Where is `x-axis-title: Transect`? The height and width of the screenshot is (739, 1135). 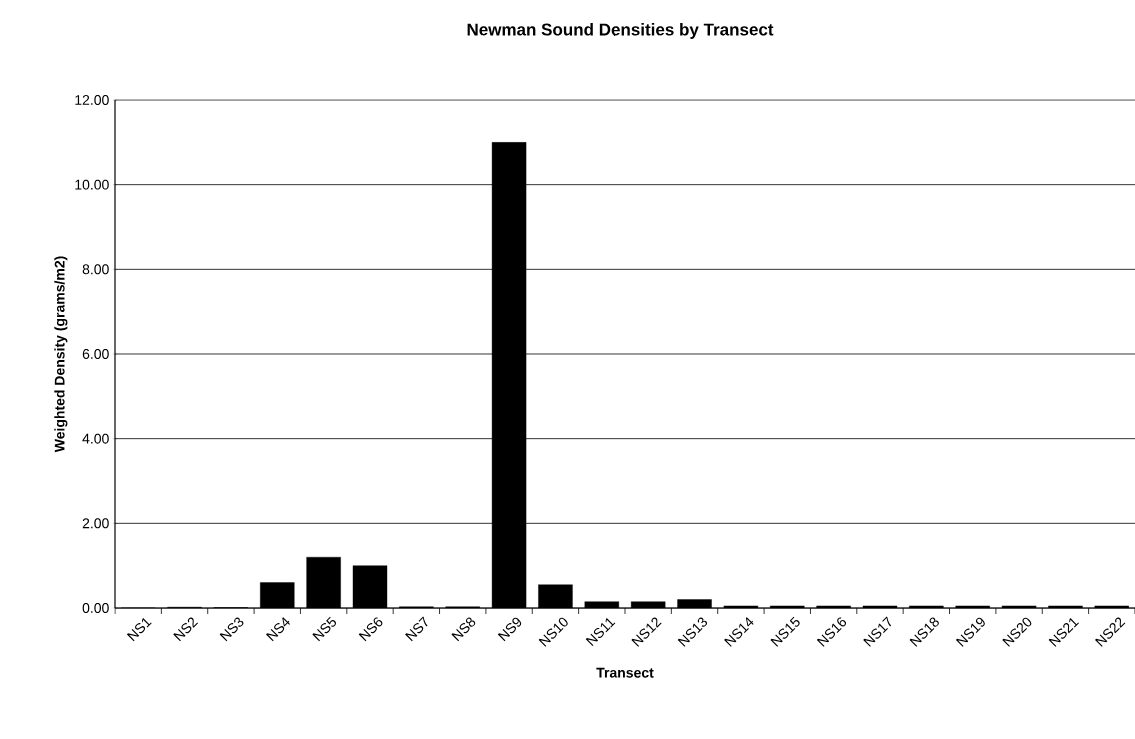 x-axis-title: Transect is located at coordinates (625, 672).